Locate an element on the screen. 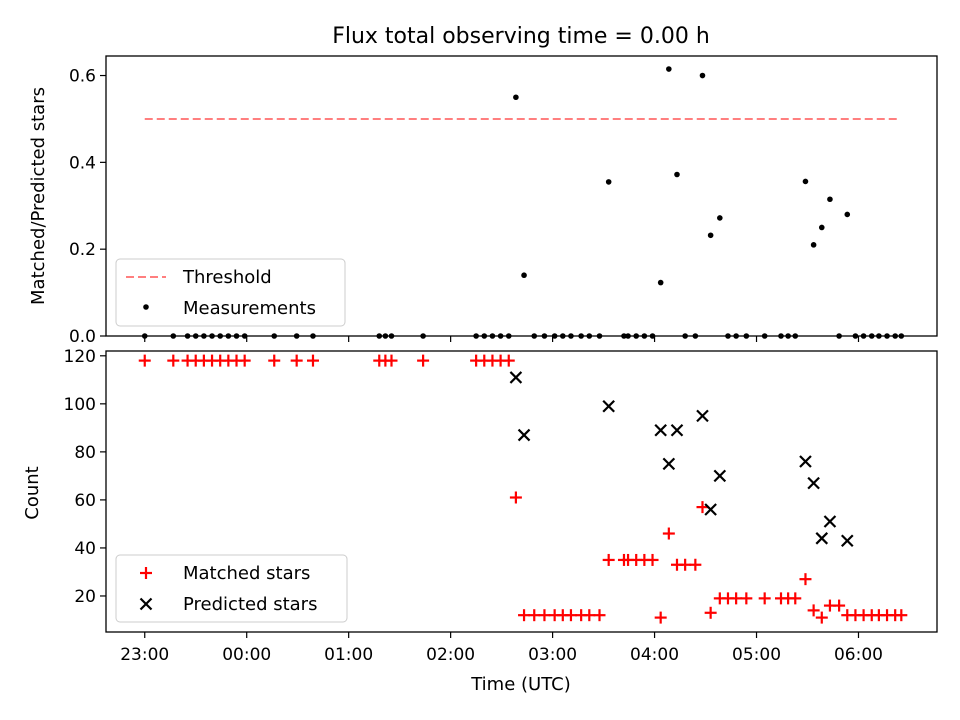 The height and width of the screenshot is (720, 960). legend-threshold-label: Threshold is located at coordinates (227, 277).